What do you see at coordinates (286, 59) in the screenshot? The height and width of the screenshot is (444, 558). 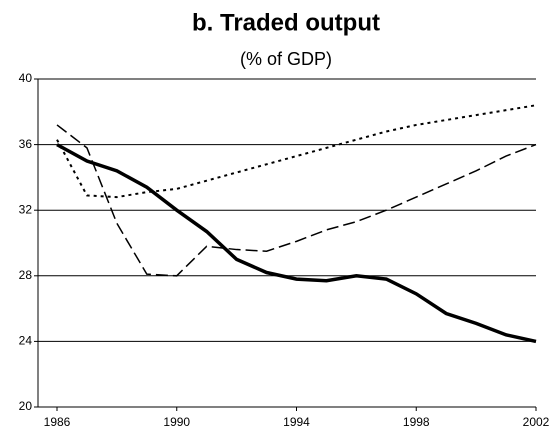 I see `chart-subtitle: (% of GDP)` at bounding box center [286, 59].